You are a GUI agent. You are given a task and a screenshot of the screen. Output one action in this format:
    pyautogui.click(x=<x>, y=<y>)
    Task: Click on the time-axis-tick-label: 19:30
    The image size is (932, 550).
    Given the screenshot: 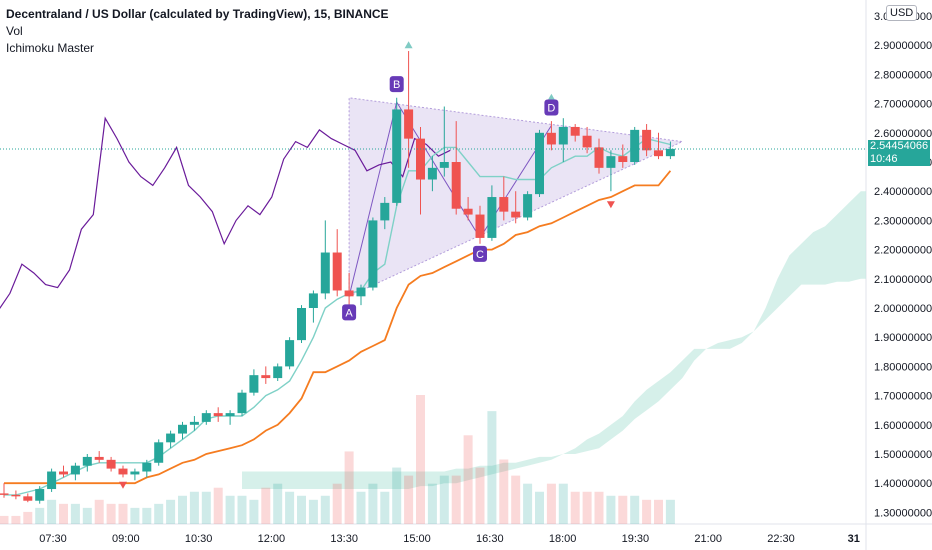 What is the action you would take?
    pyautogui.click(x=636, y=539)
    